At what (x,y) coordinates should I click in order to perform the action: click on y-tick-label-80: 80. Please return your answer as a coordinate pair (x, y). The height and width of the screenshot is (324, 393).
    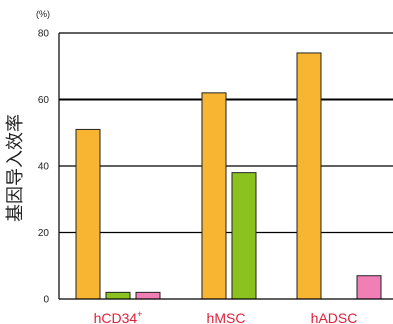
    Looking at the image, I should click on (44, 34).